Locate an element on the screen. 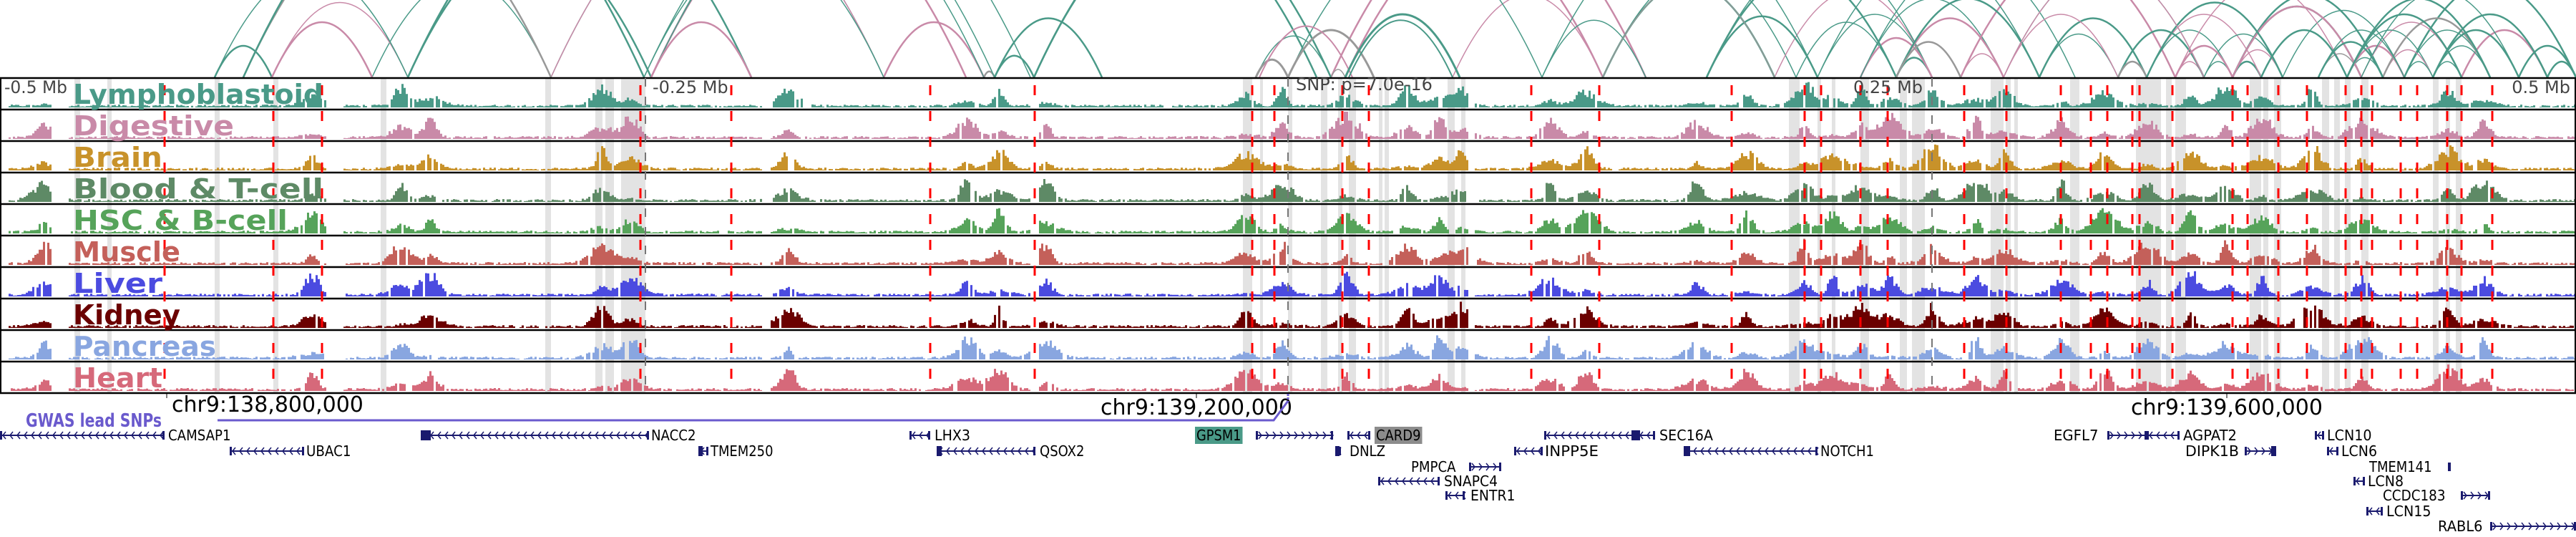 The image size is (2576, 537). gwas-span-line is located at coordinates (753, 411).